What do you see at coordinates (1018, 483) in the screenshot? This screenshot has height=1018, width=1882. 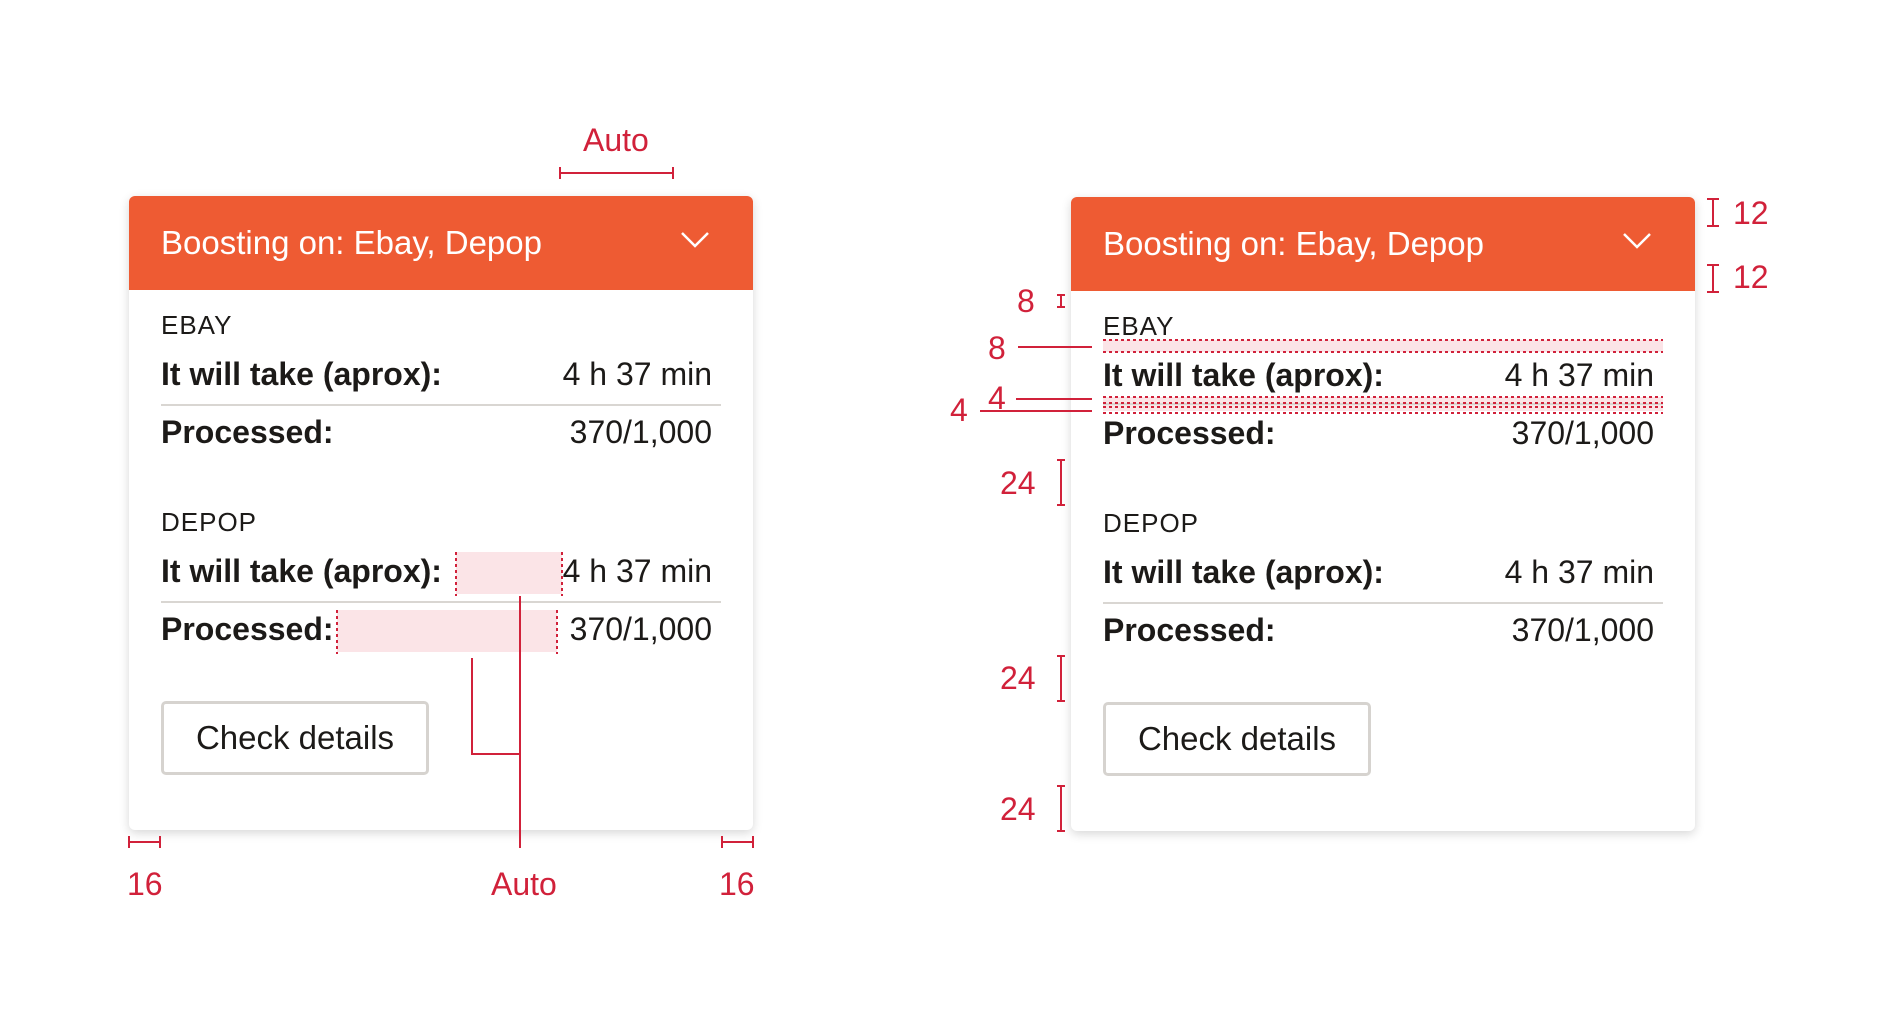 I see `annotation-section-gap: 24` at bounding box center [1018, 483].